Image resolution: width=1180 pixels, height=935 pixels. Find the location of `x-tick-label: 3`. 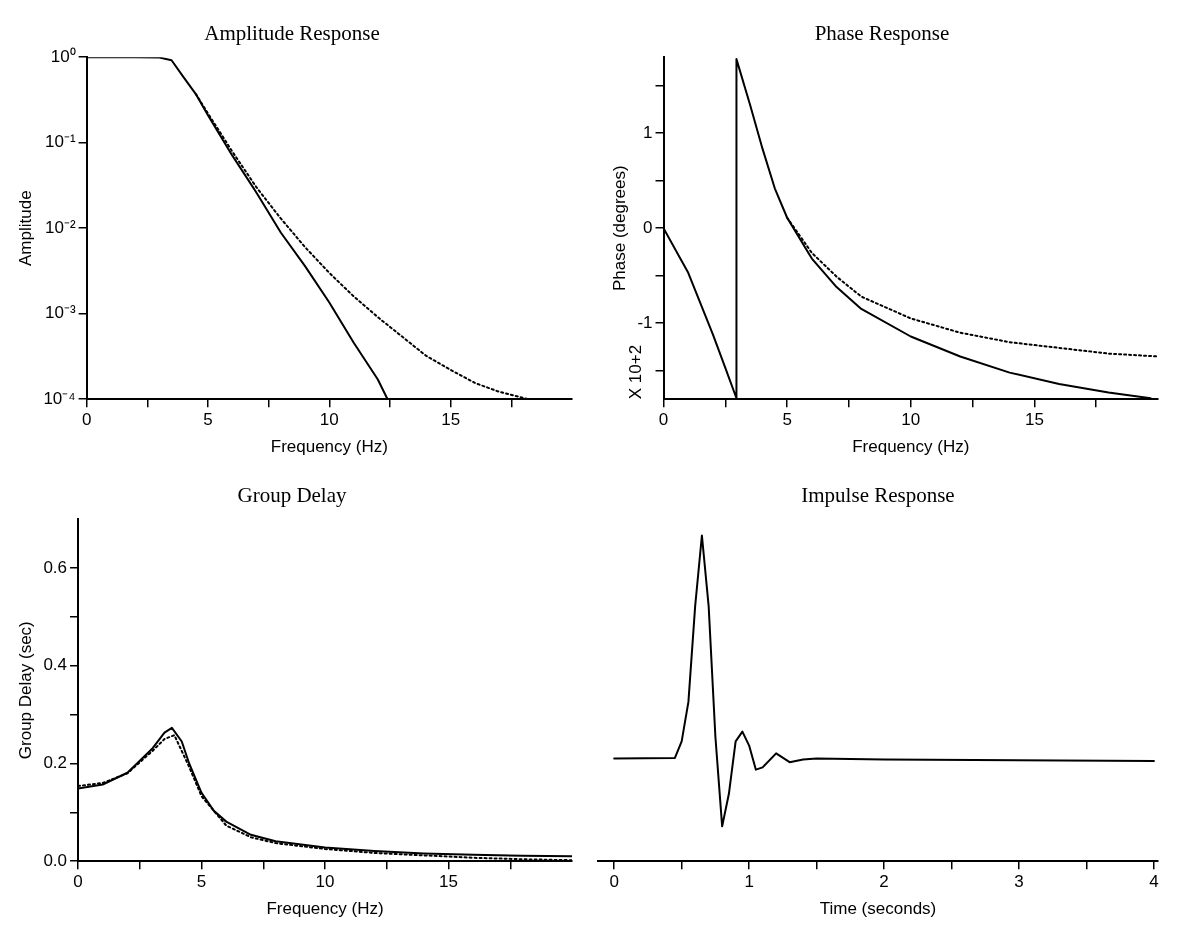

x-tick-label: 3 is located at coordinates (1019, 882).